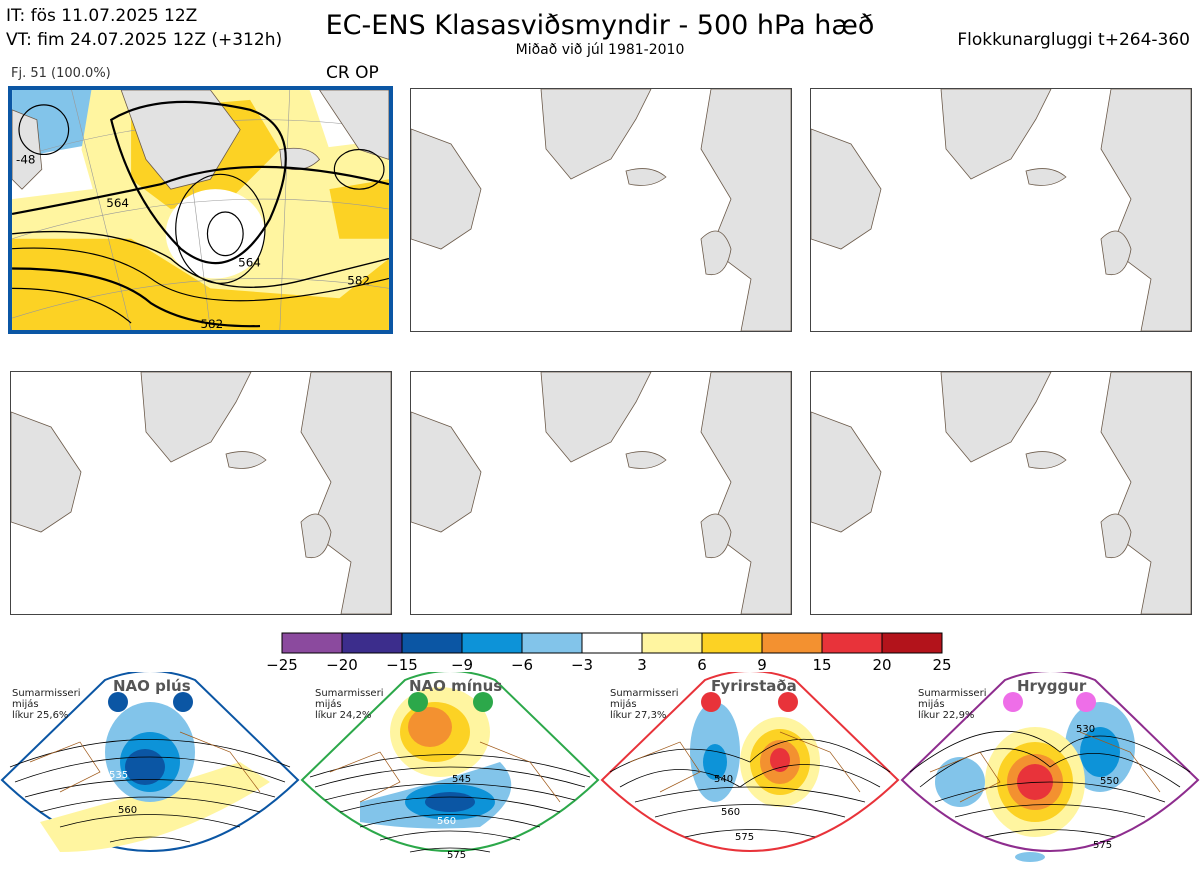 The width and height of the screenshot is (1200, 875). Describe the element at coordinates (762, 665) in the screenshot. I see `colorbar-tick-label: 9` at that location.